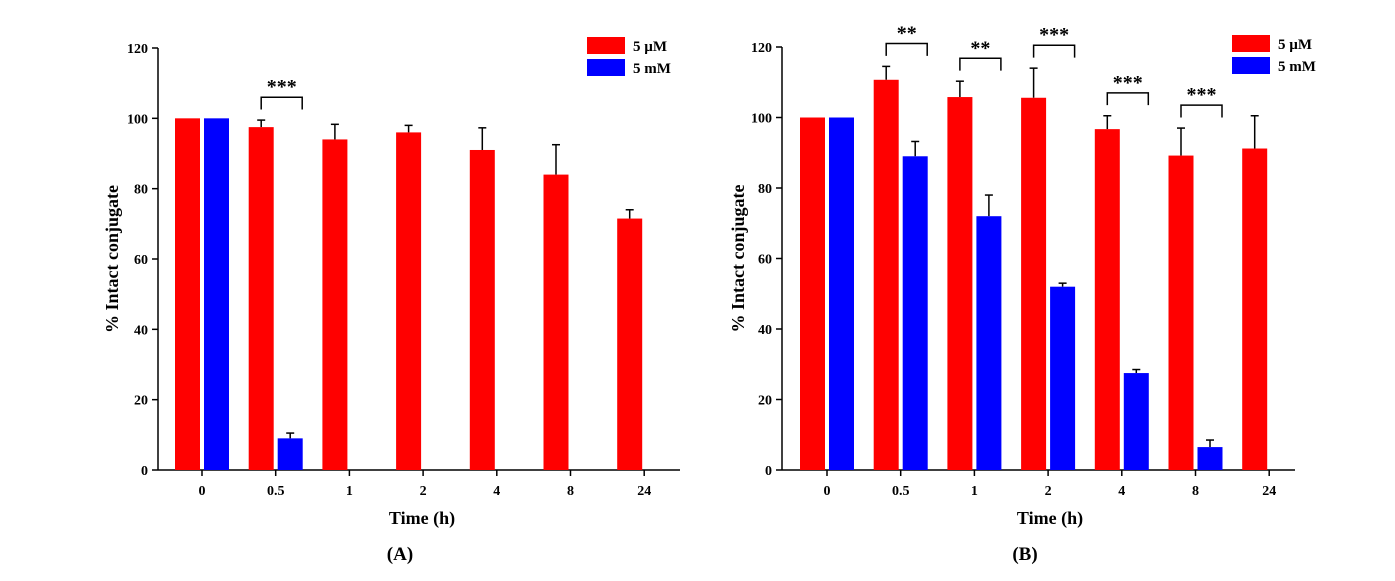 The width and height of the screenshot is (1395, 581). I want to click on panel-label: (B), so click(1024, 554).